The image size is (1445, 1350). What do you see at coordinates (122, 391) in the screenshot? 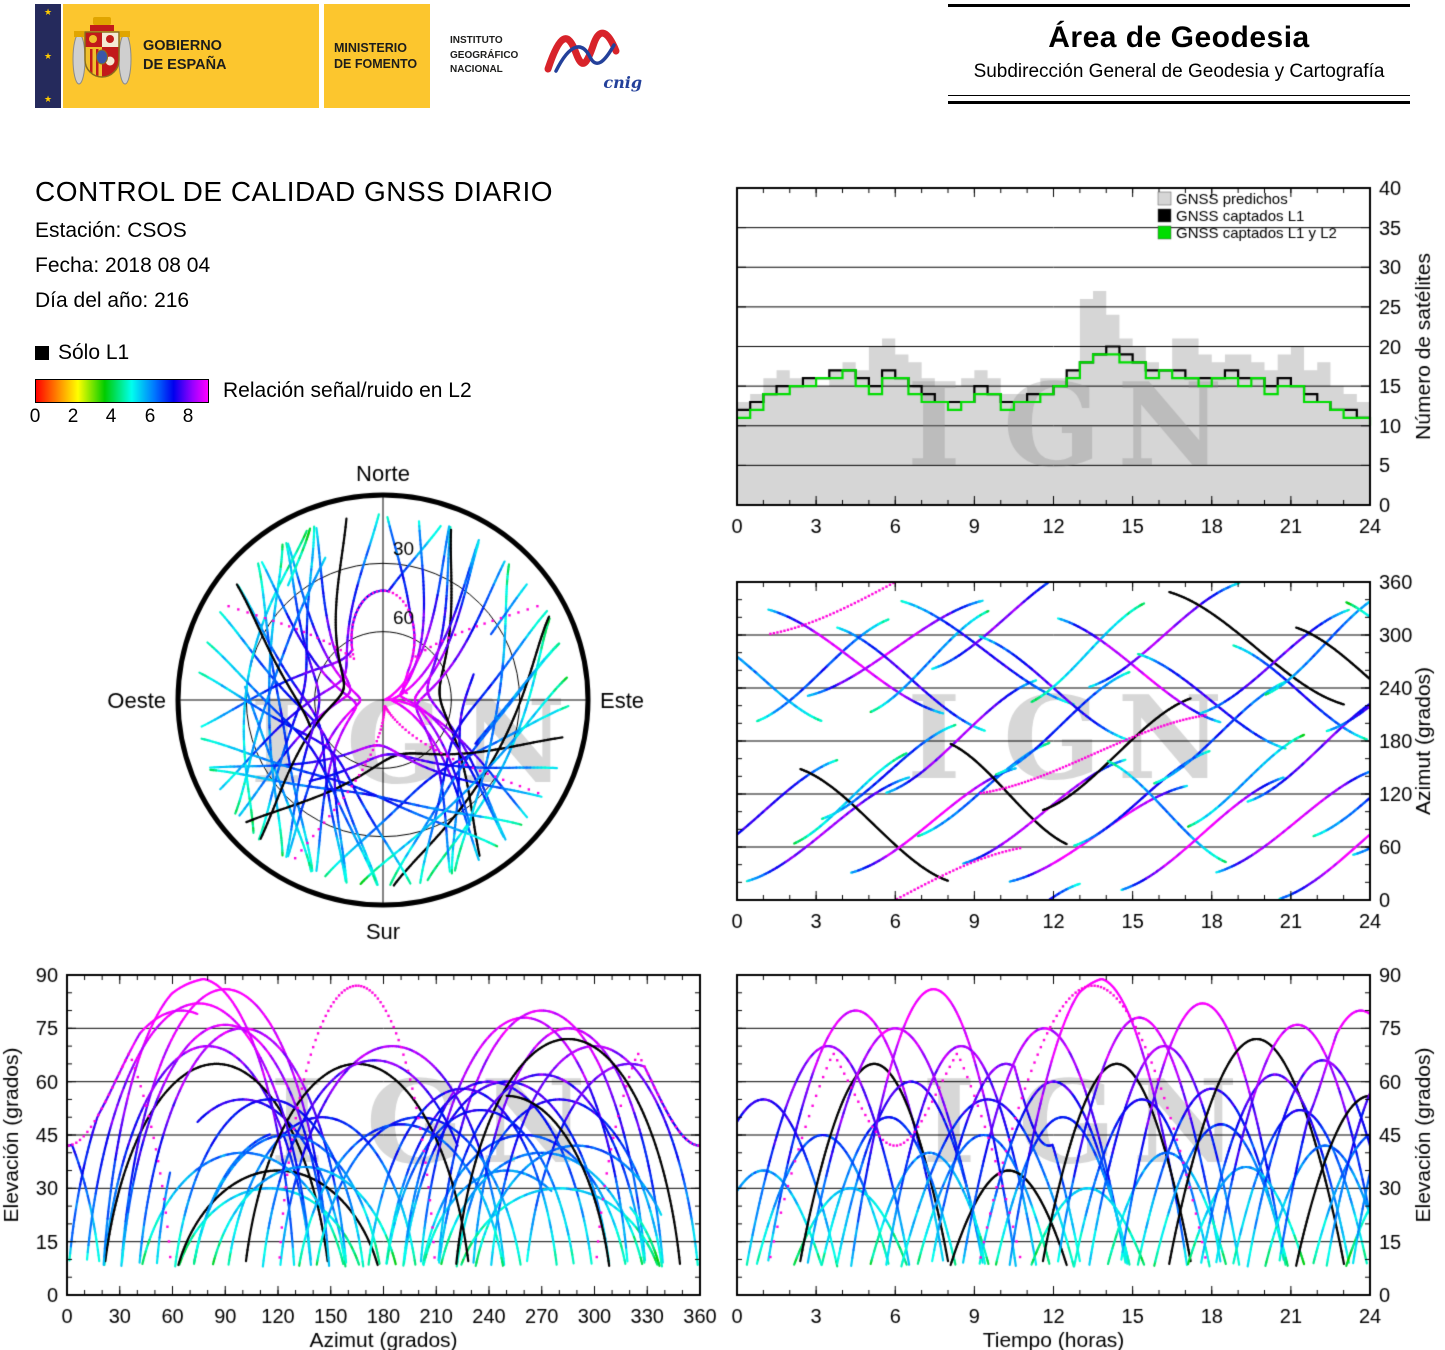
I see `snr-colorbar` at bounding box center [122, 391].